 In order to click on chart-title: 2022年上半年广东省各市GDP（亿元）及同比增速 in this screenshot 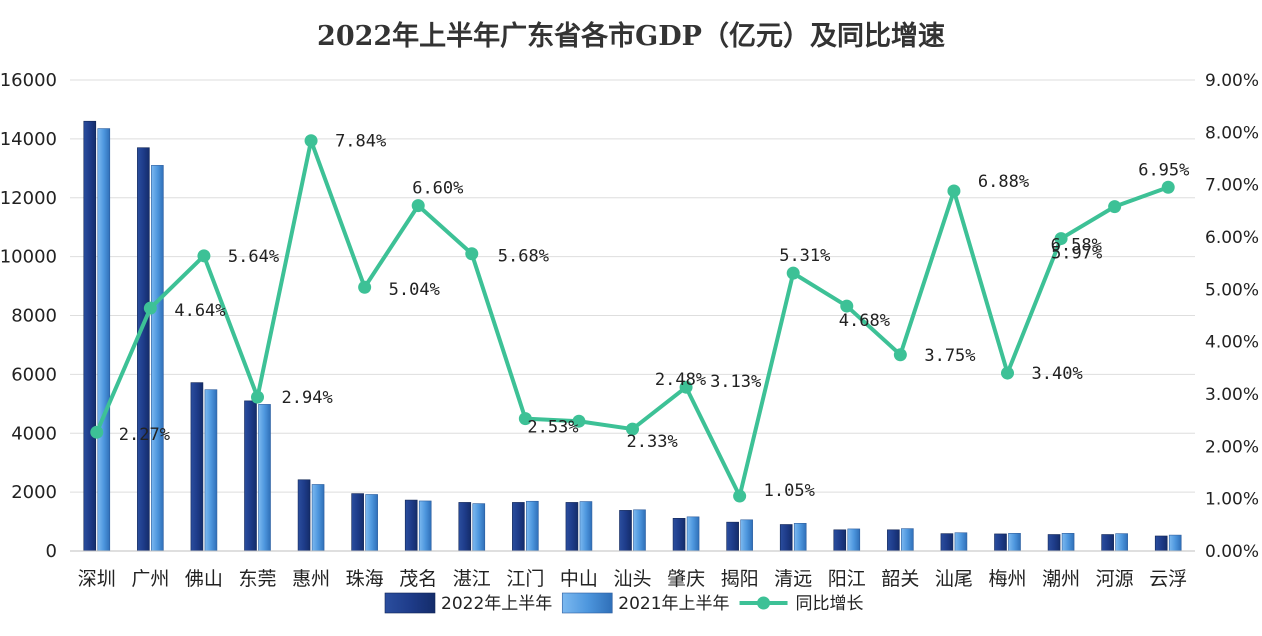, I will do `click(631, 36)`.